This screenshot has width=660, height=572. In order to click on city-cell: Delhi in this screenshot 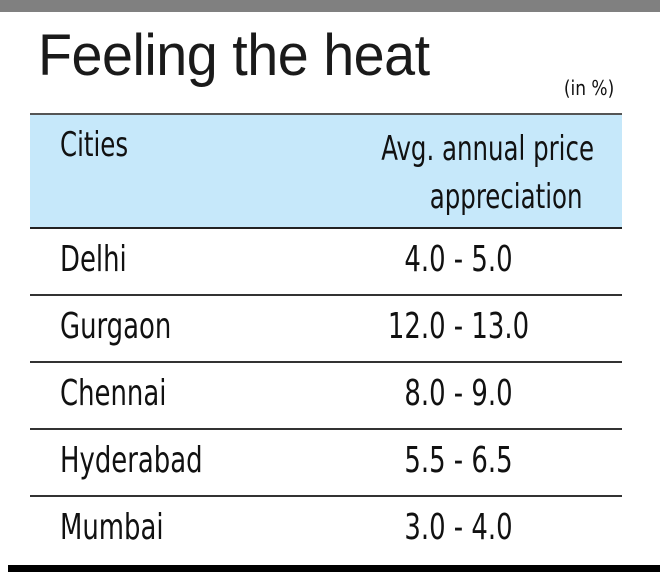, I will do `click(93, 259)`.